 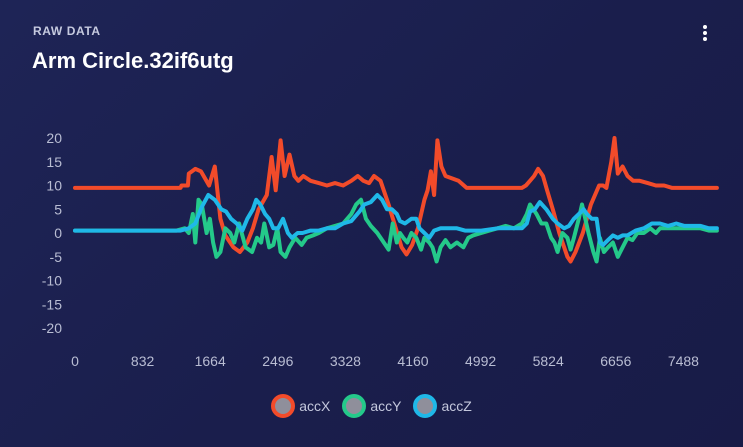 I want to click on y-tick-label: -20, so click(x=52, y=328).